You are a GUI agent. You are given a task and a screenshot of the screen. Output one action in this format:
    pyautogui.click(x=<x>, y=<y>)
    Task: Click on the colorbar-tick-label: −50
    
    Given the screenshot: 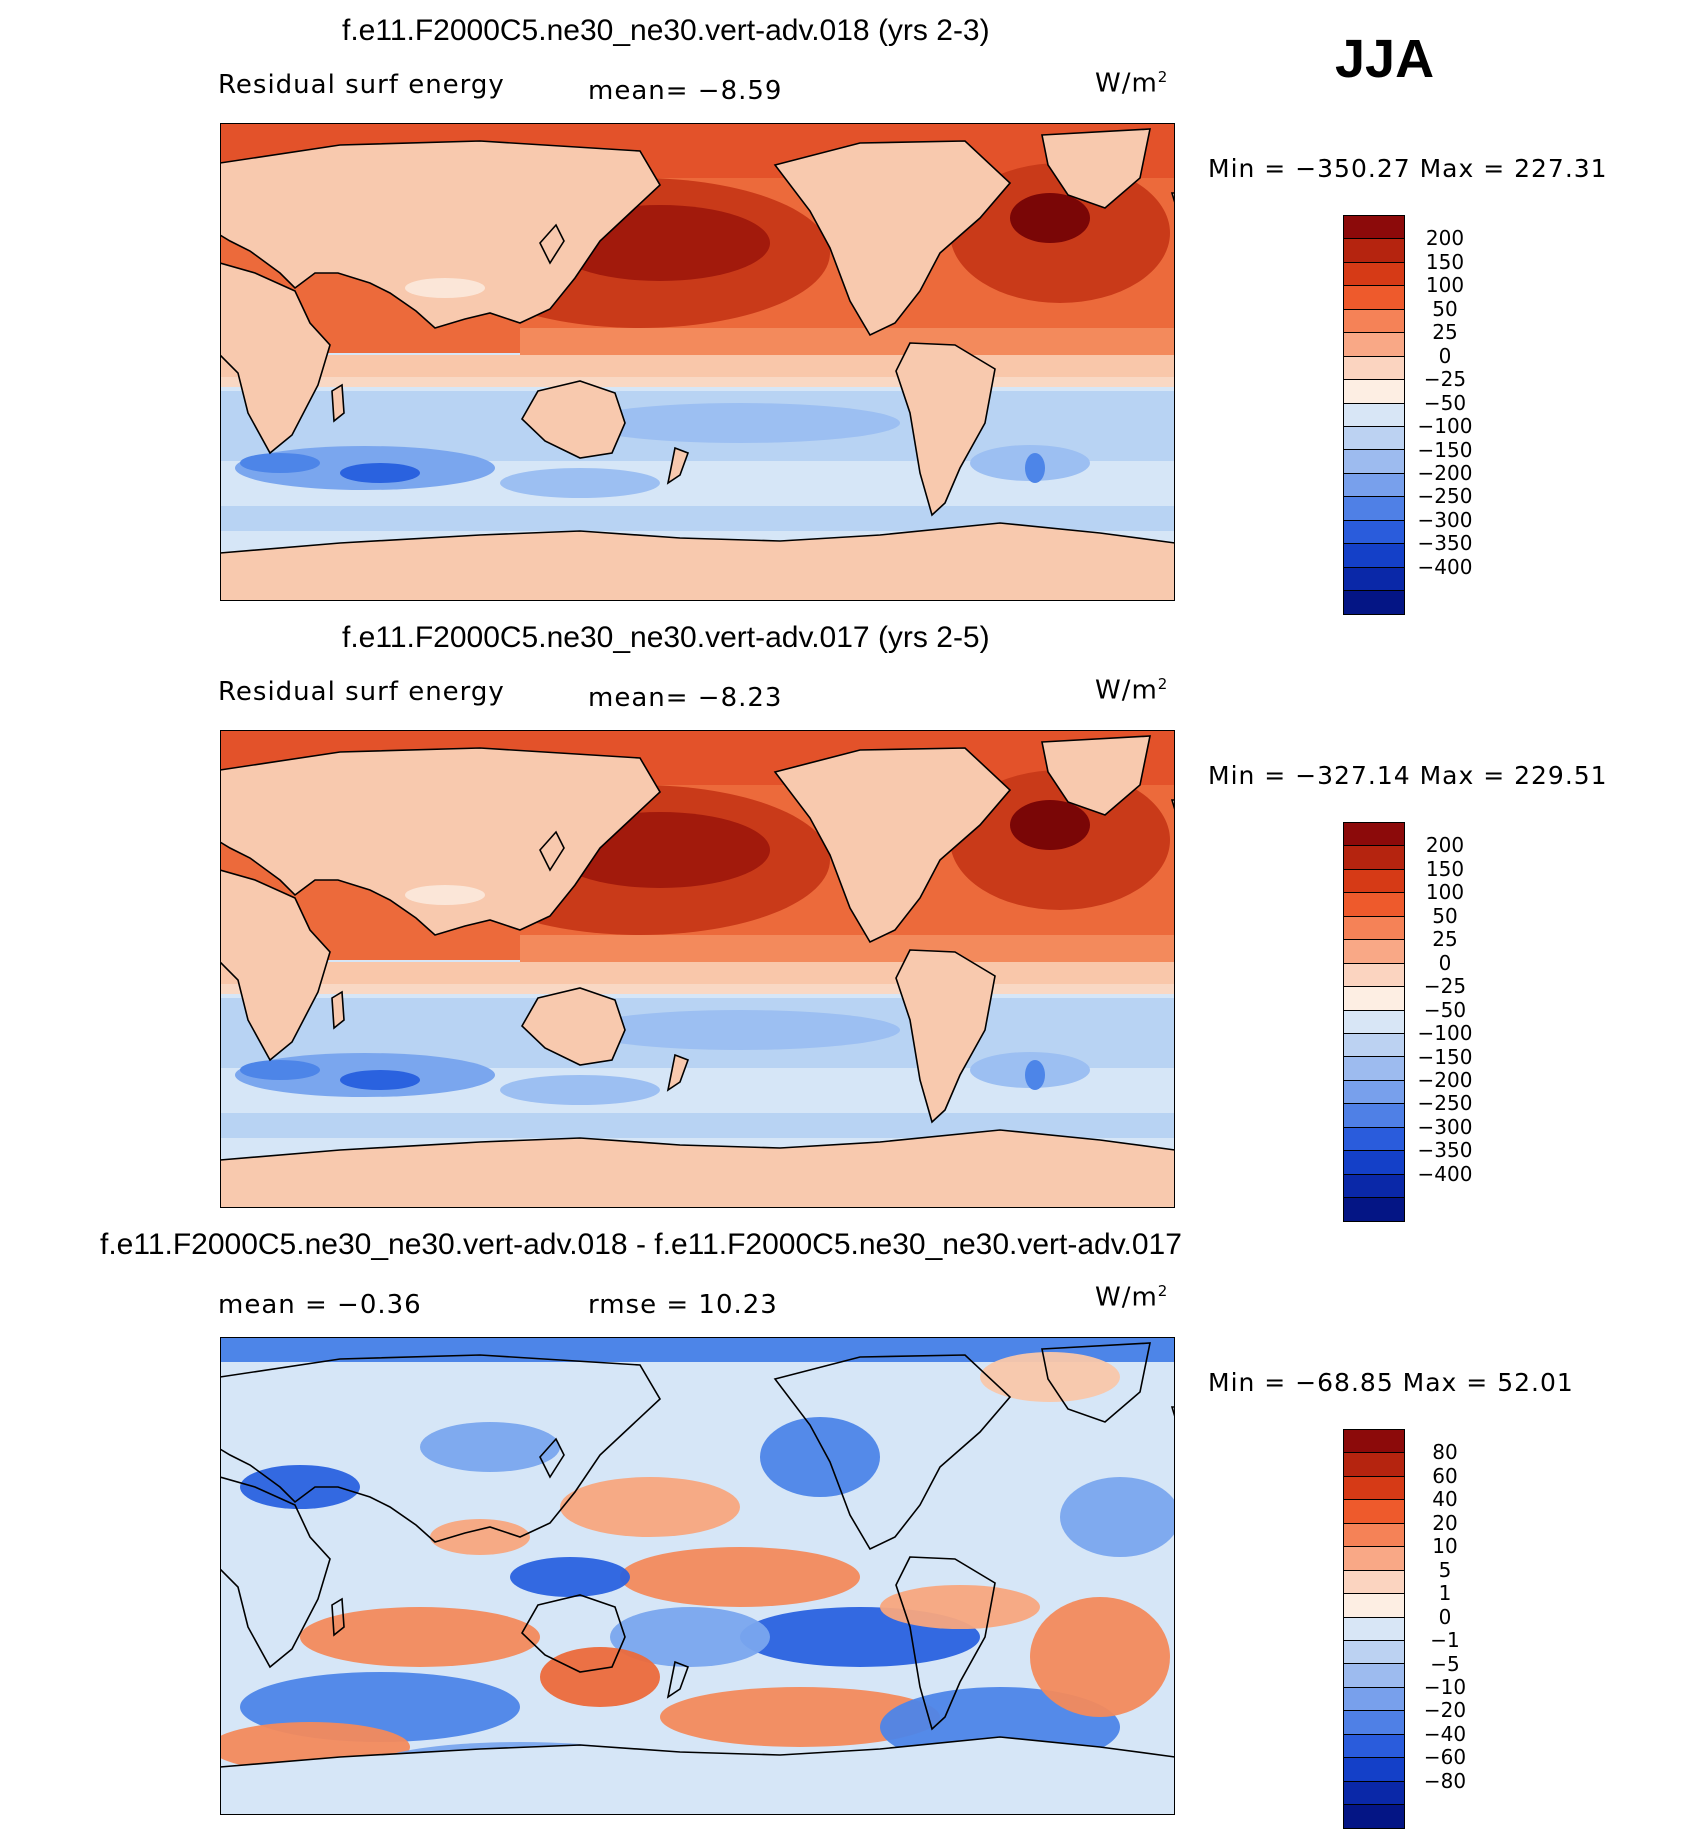 What is the action you would take?
    pyautogui.click(x=1445, y=402)
    